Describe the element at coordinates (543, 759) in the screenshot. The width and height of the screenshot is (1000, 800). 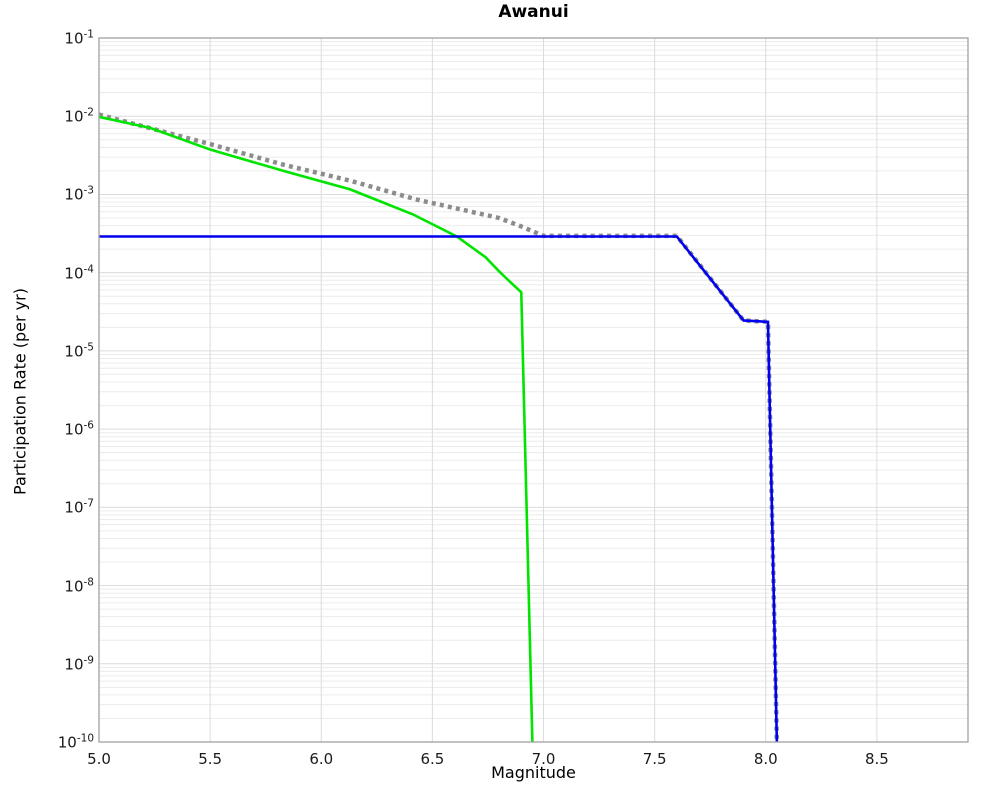
I see `x-tick-label: 7.0` at that location.